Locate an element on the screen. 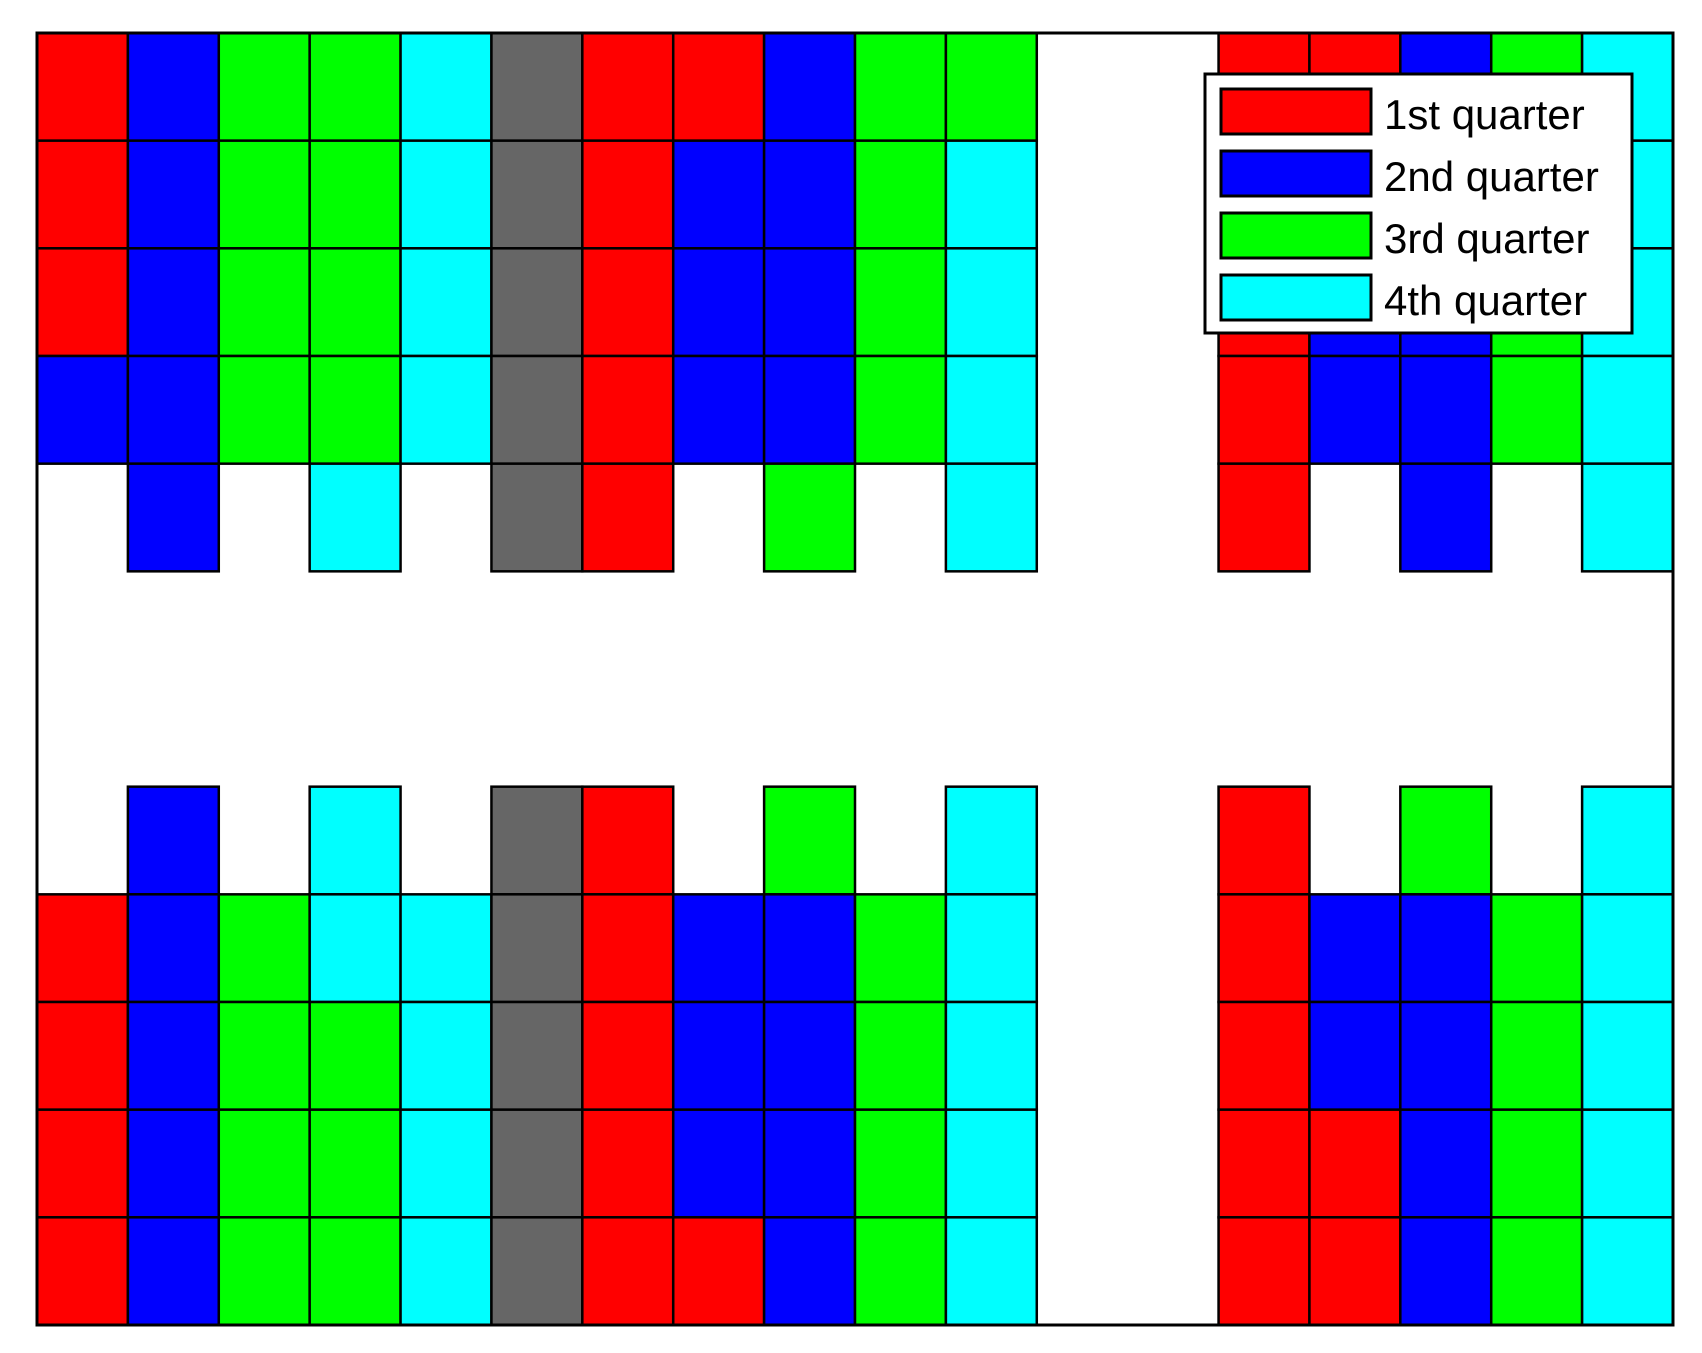  legend-label: 1st quarter is located at coordinates (1484, 114).